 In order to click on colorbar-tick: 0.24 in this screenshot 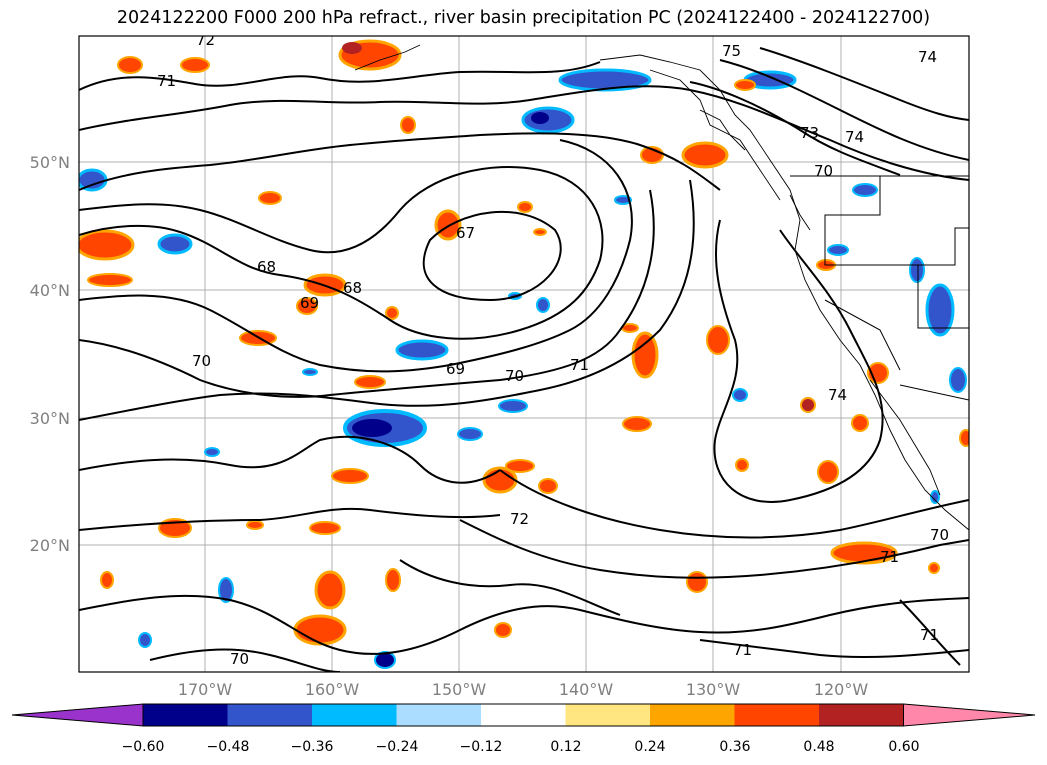, I will do `click(649, 747)`.